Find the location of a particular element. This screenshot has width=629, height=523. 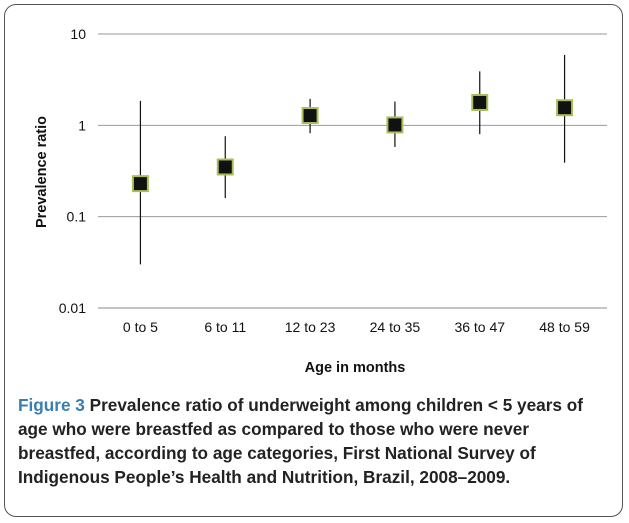

x-axis-label: Age in months is located at coordinates (355, 368).